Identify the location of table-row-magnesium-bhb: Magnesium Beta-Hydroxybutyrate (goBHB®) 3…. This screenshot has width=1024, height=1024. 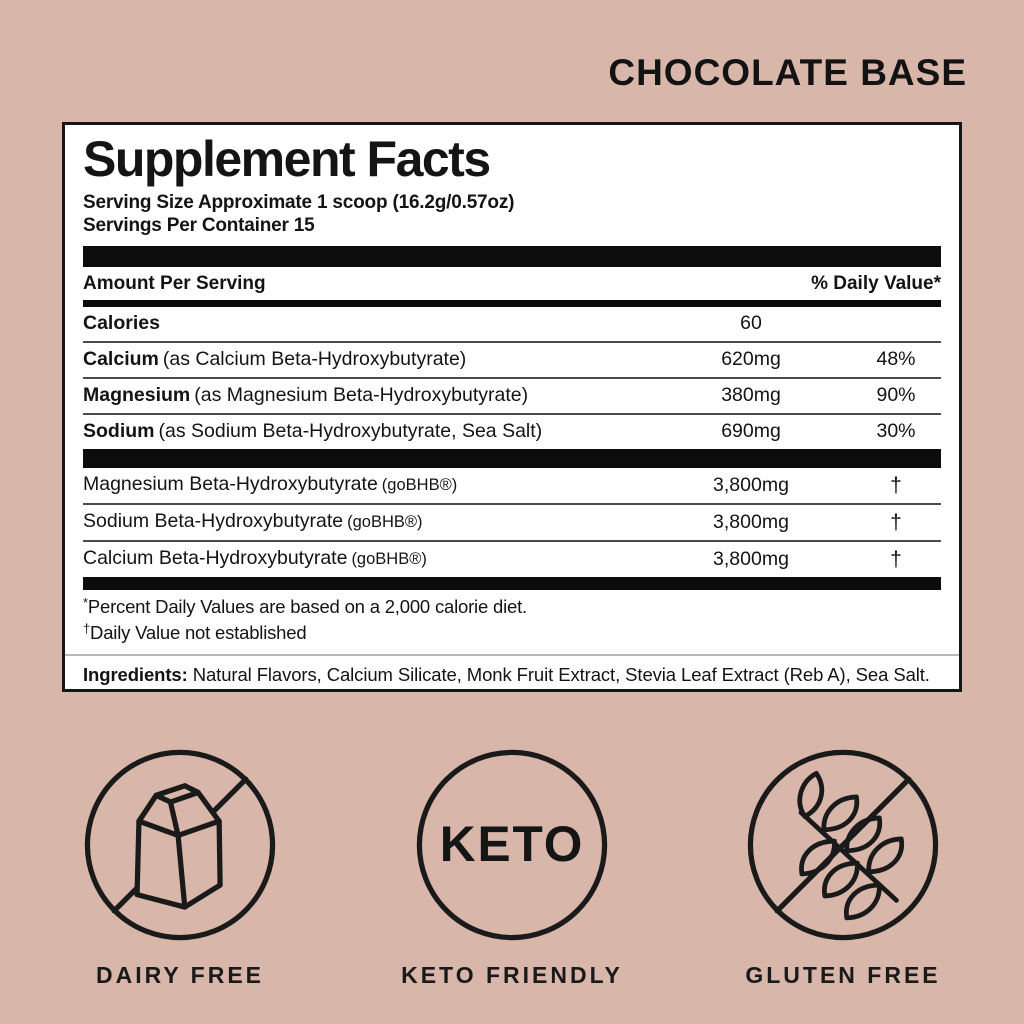
(512, 485).